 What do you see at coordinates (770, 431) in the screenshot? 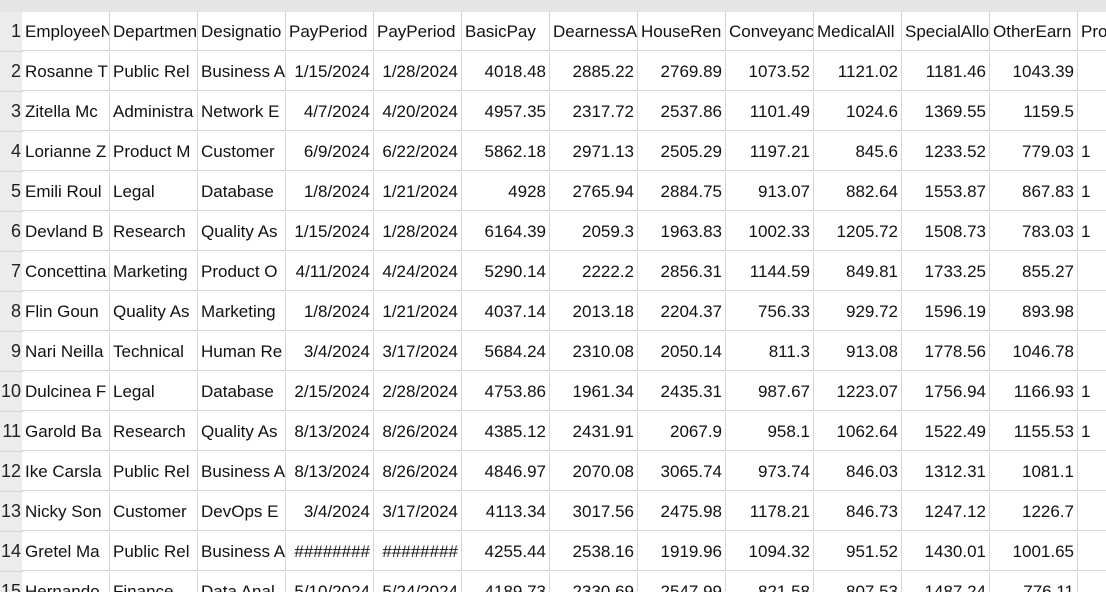
I see `table-cell: 958.1` at bounding box center [770, 431].